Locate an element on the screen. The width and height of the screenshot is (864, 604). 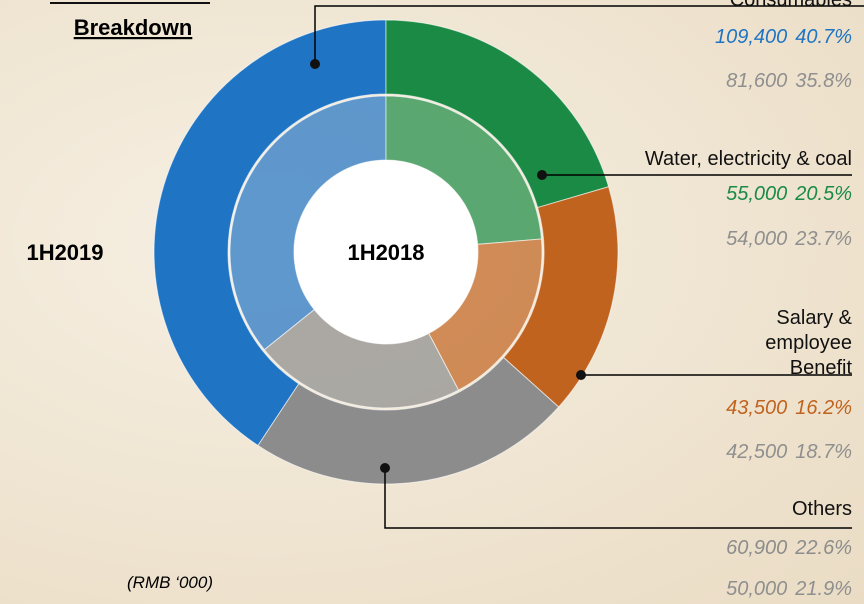
value-row: 109,400 40.7% is located at coordinates (783, 37).